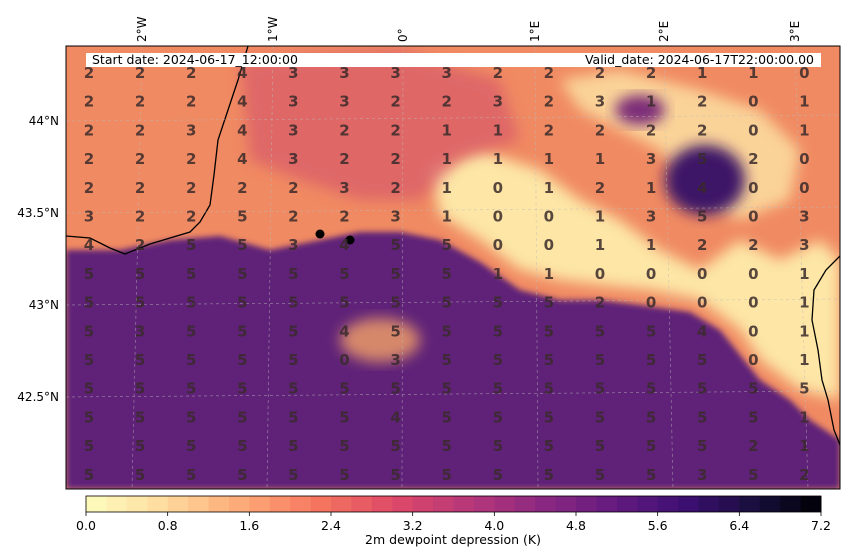 Image resolution: width=850 pixels, height=558 pixels. What do you see at coordinates (380, 340) in the screenshot?
I see `field-ocean-light-patch` at bounding box center [380, 340].